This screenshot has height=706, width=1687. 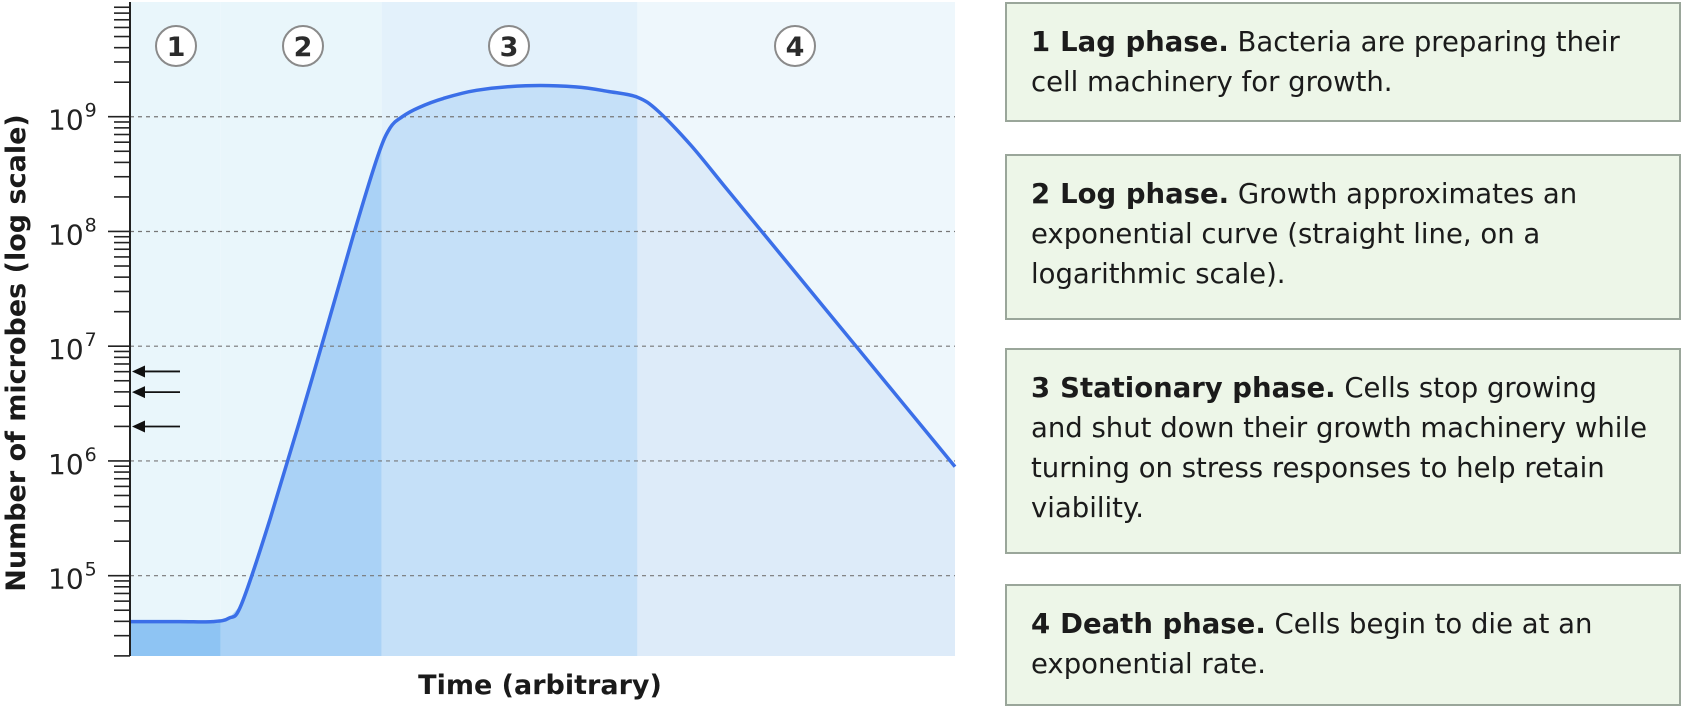 What do you see at coordinates (1198, 388) in the screenshot?
I see `panel-title: Stationary phase.` at bounding box center [1198, 388].